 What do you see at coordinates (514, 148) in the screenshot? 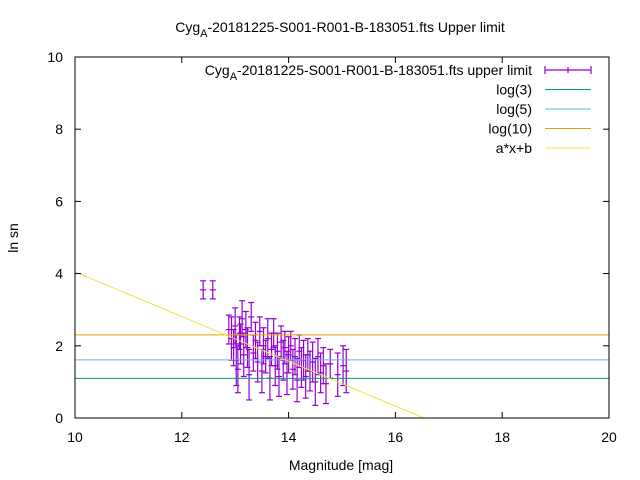
I see `legend-label: a*x+b` at bounding box center [514, 148].